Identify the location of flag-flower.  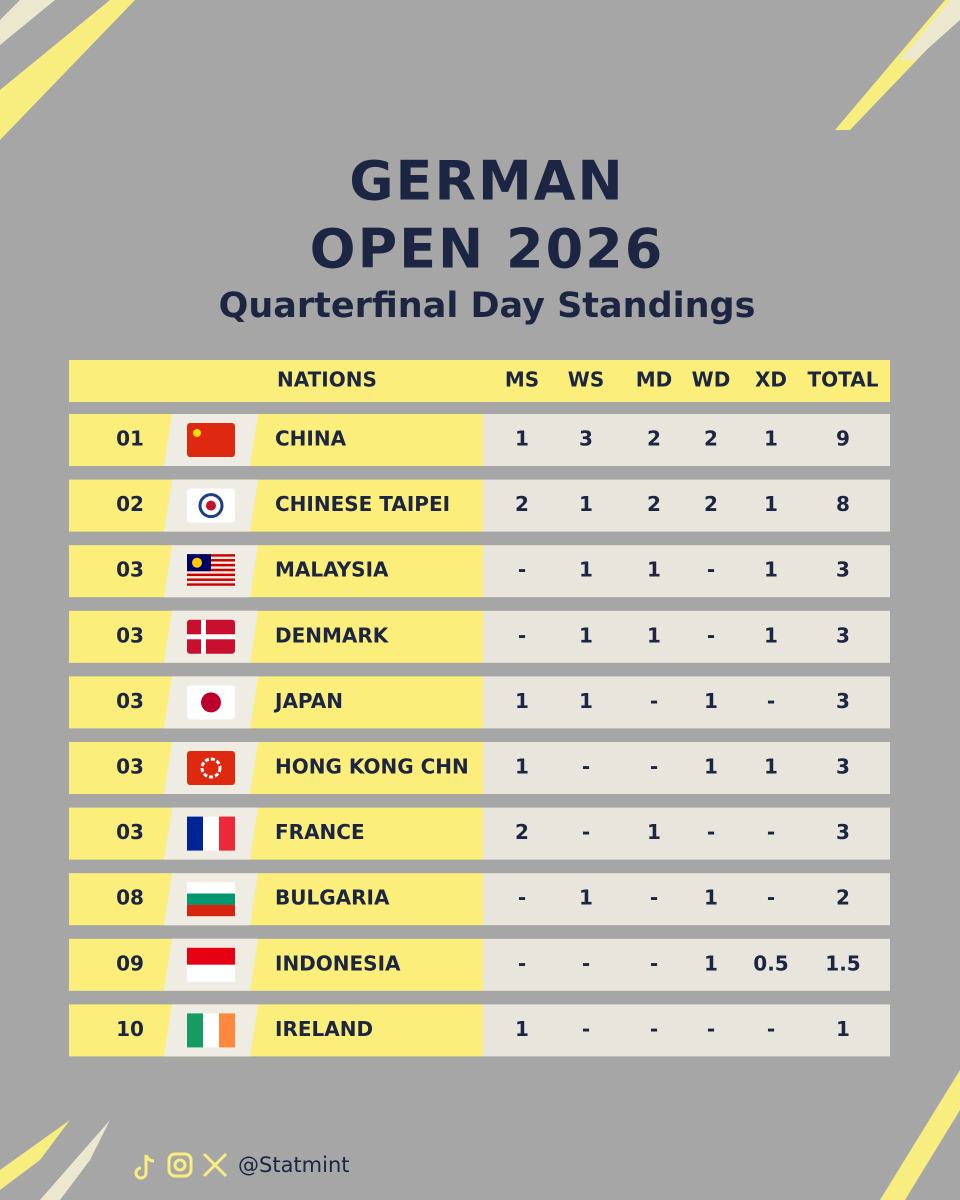
(211, 768).